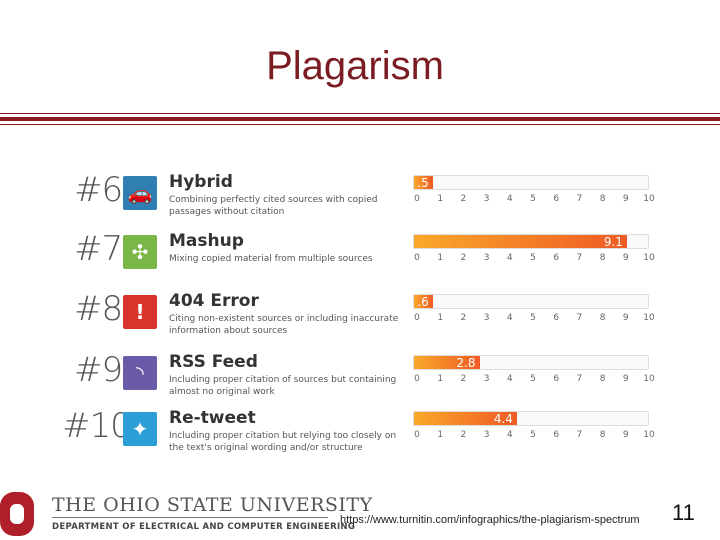 The height and width of the screenshot is (540, 720). I want to click on title-rule-bottom, so click(360, 124).